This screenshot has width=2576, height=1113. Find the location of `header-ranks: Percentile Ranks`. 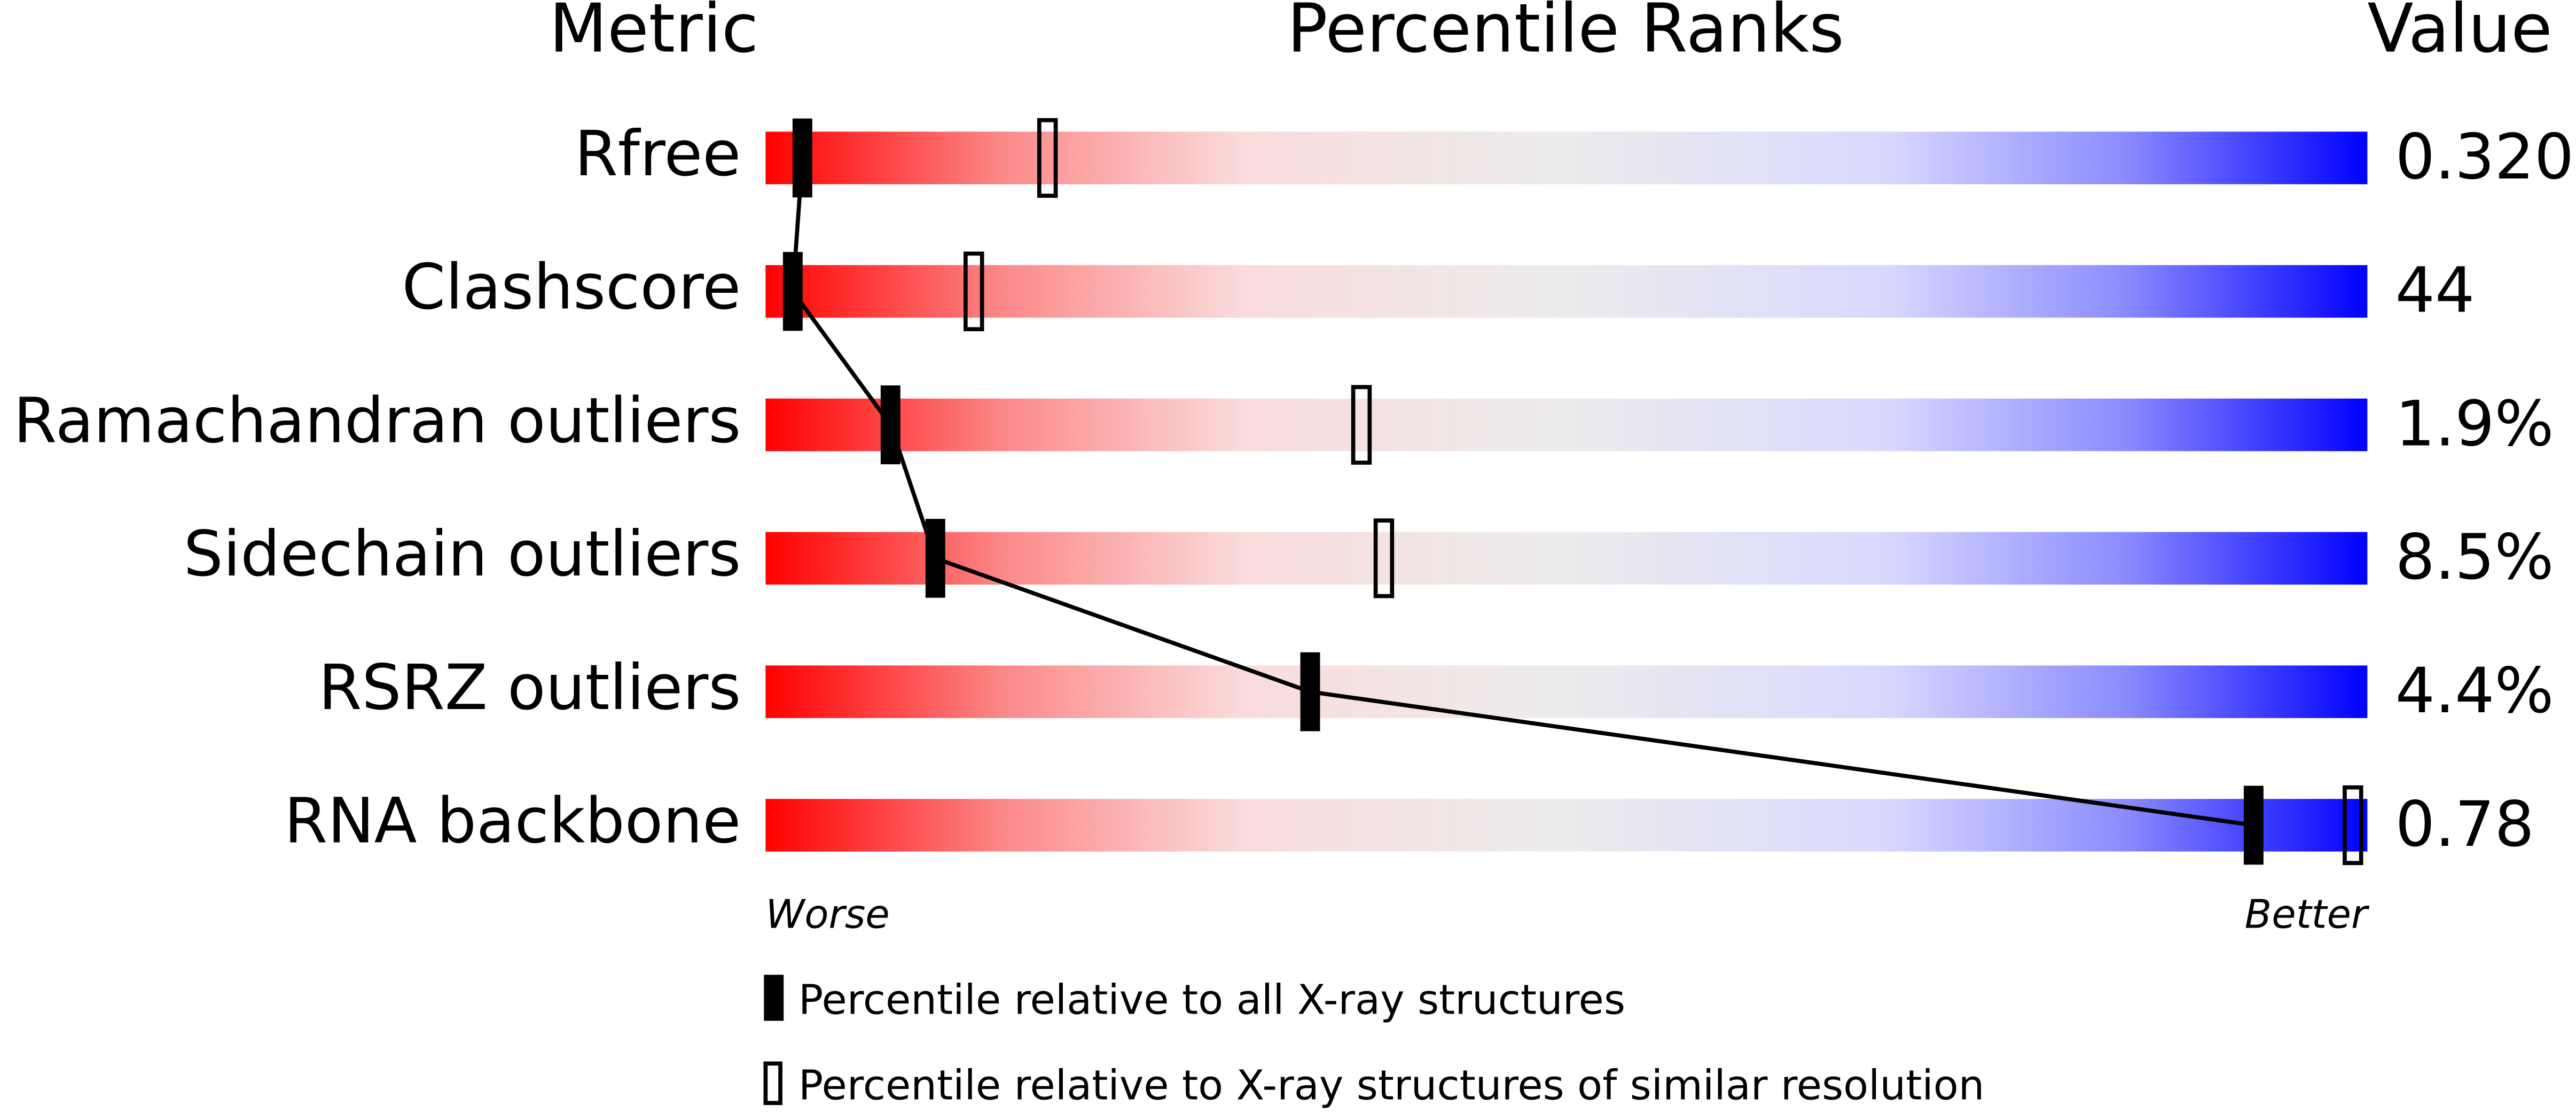

header-ranks: Percentile Ranks is located at coordinates (1565, 34).